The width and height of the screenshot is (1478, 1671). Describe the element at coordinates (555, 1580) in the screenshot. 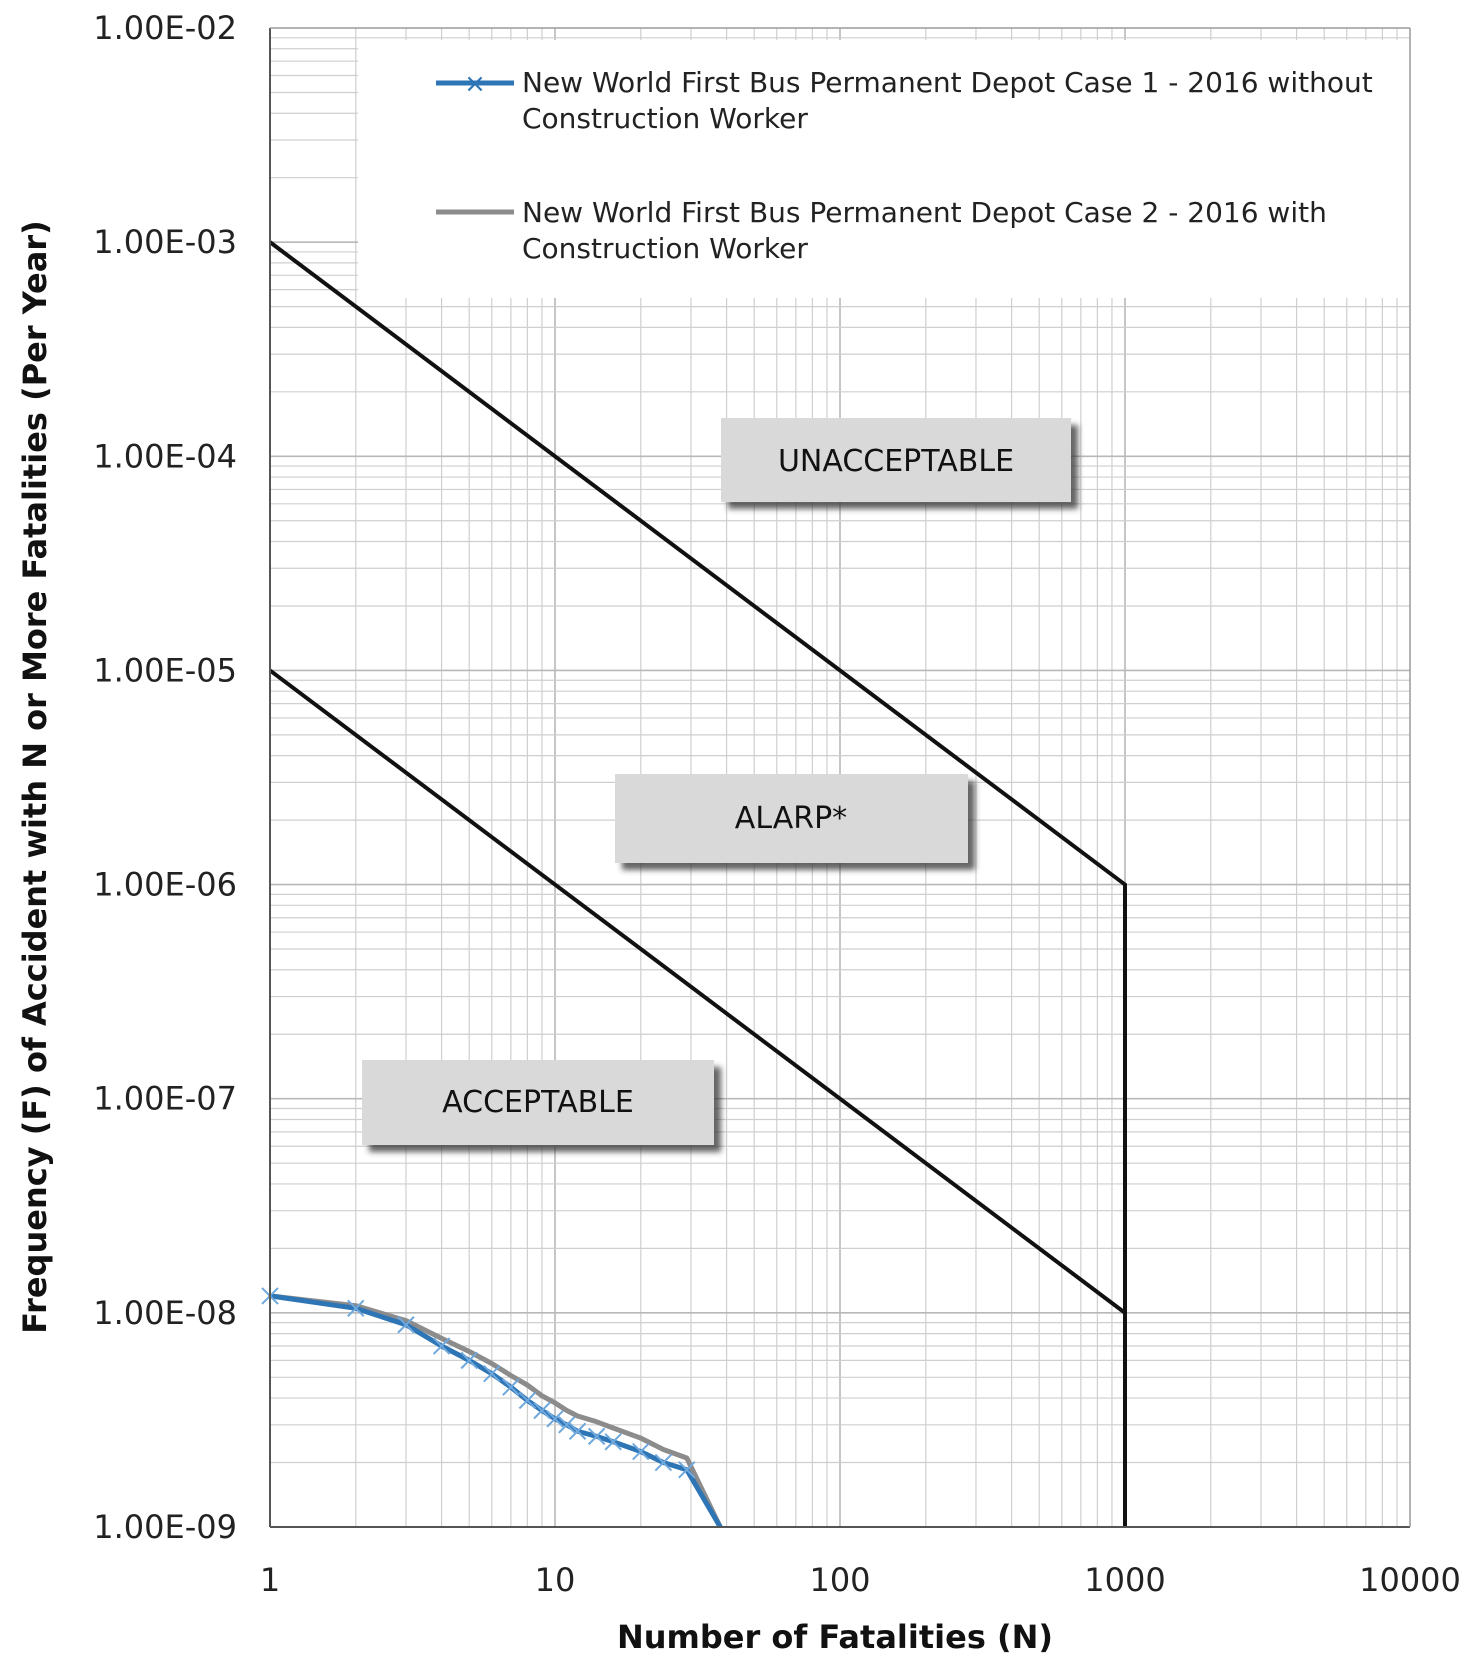

I see `x-tick-label: 10` at that location.